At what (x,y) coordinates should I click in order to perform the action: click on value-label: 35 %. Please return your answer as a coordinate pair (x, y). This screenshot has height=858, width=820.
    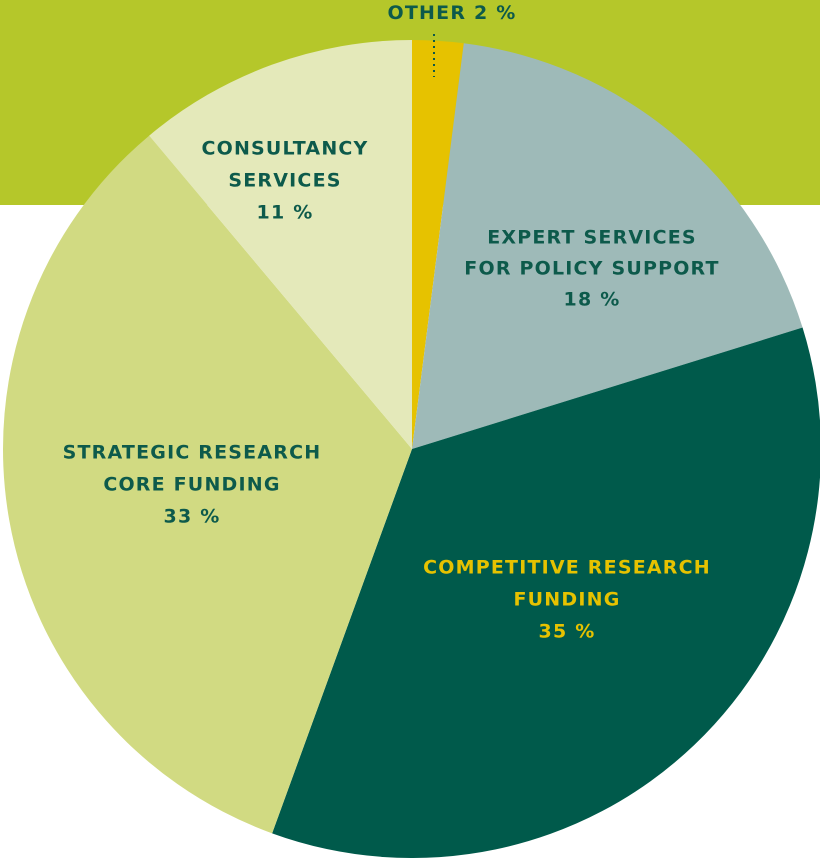
    Looking at the image, I should click on (567, 632).